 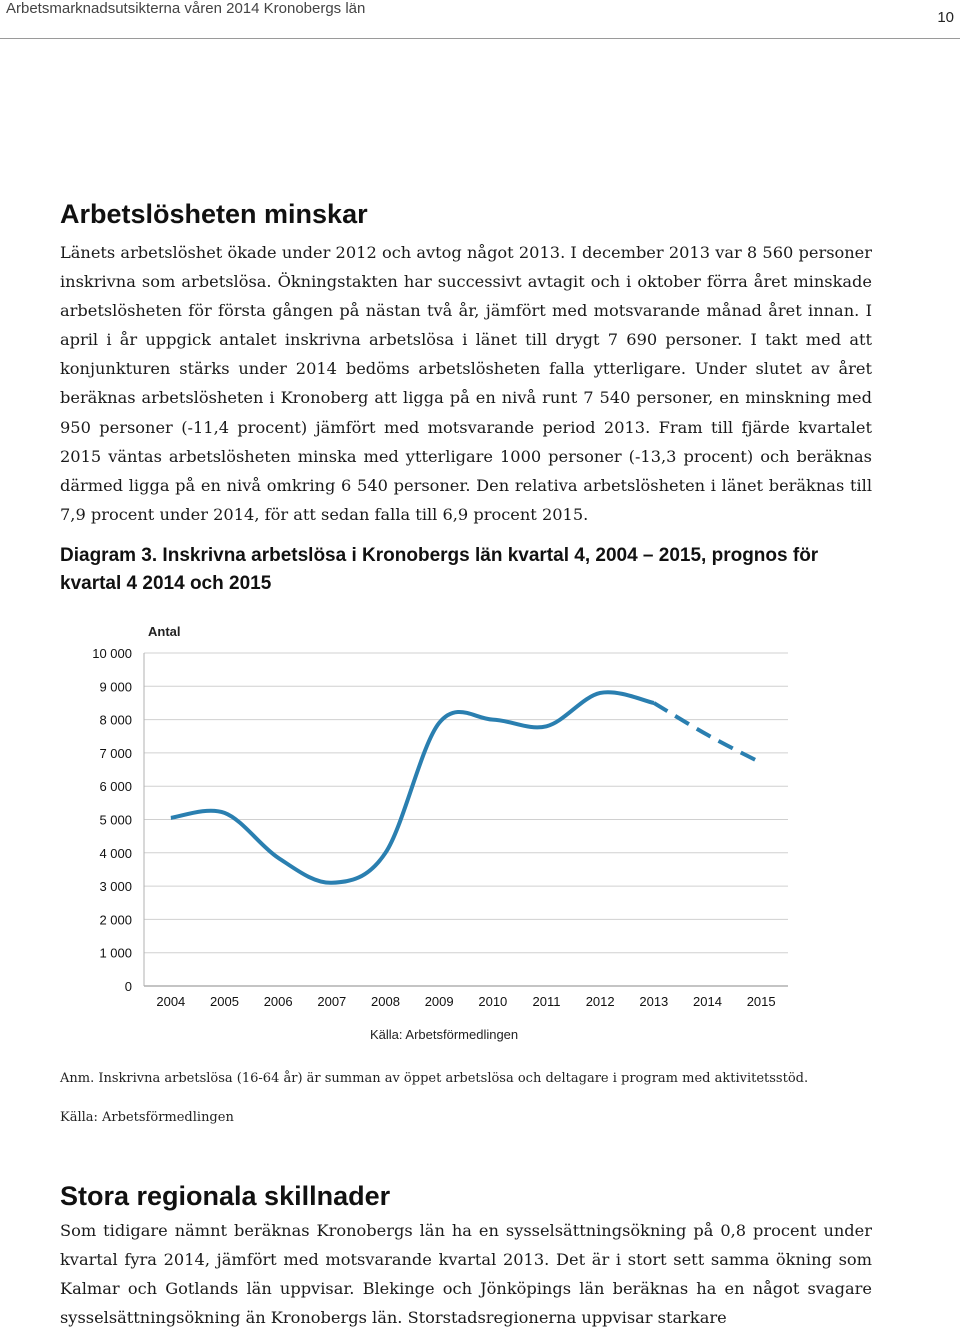 What do you see at coordinates (707, 733) in the screenshot?
I see `forecast-series-line` at bounding box center [707, 733].